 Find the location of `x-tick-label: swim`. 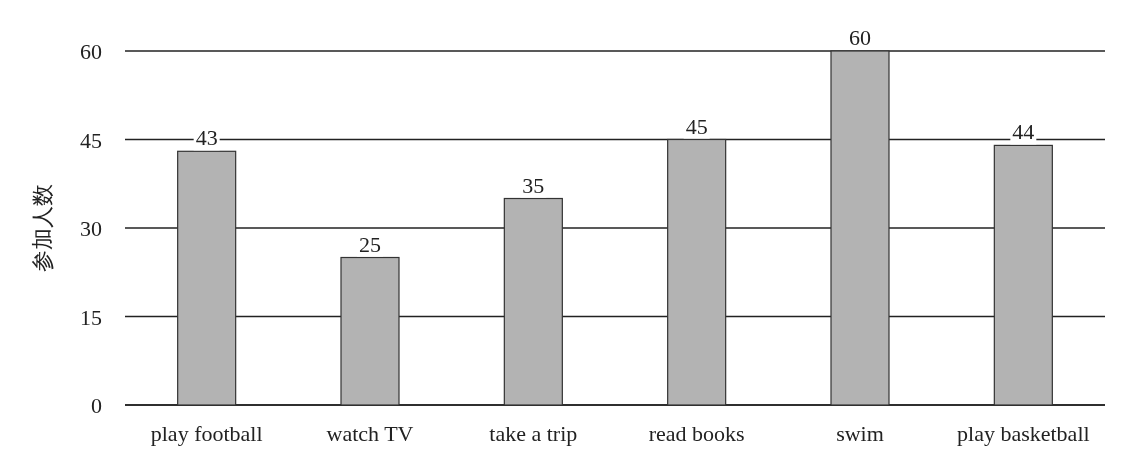

x-tick-label: swim is located at coordinates (860, 433).